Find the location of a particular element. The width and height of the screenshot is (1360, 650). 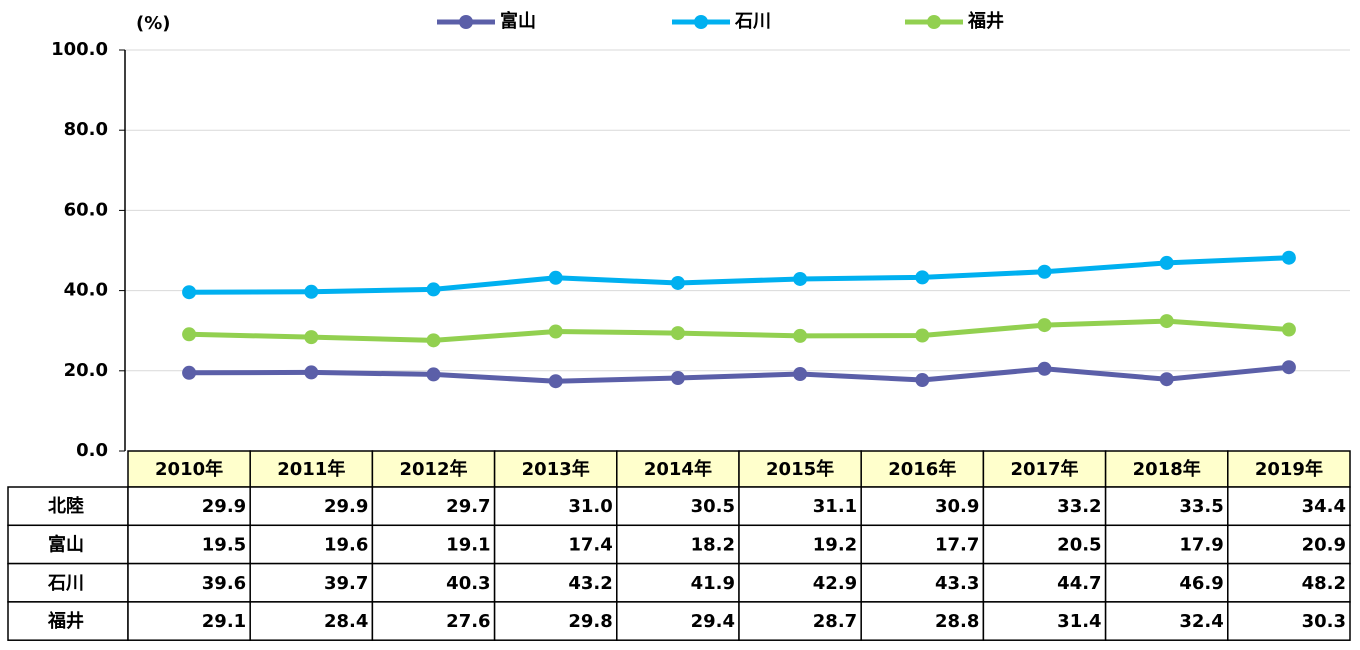

table-value: 19.5 is located at coordinates (224, 544).